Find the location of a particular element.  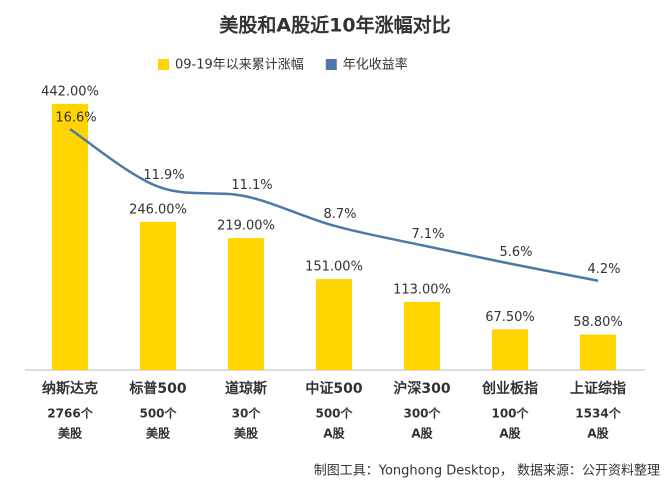

chart-title: 美股和A股近10年涨幅对比 is located at coordinates (334, 25).